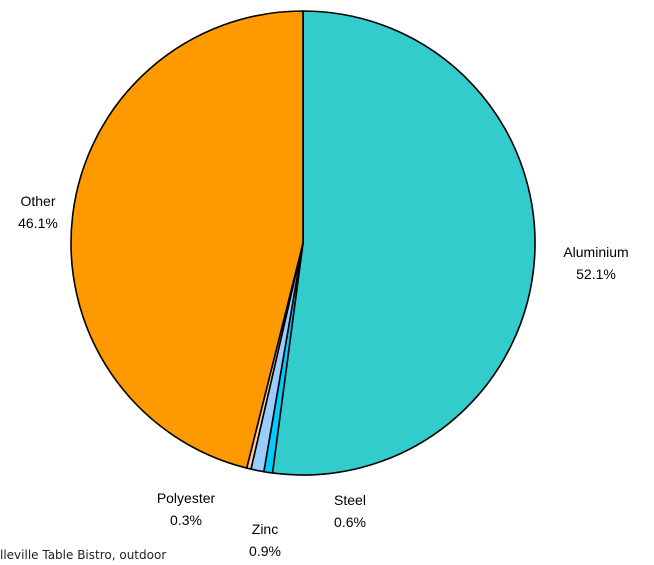  I want to click on label-polyester: Polyester, so click(186, 498).